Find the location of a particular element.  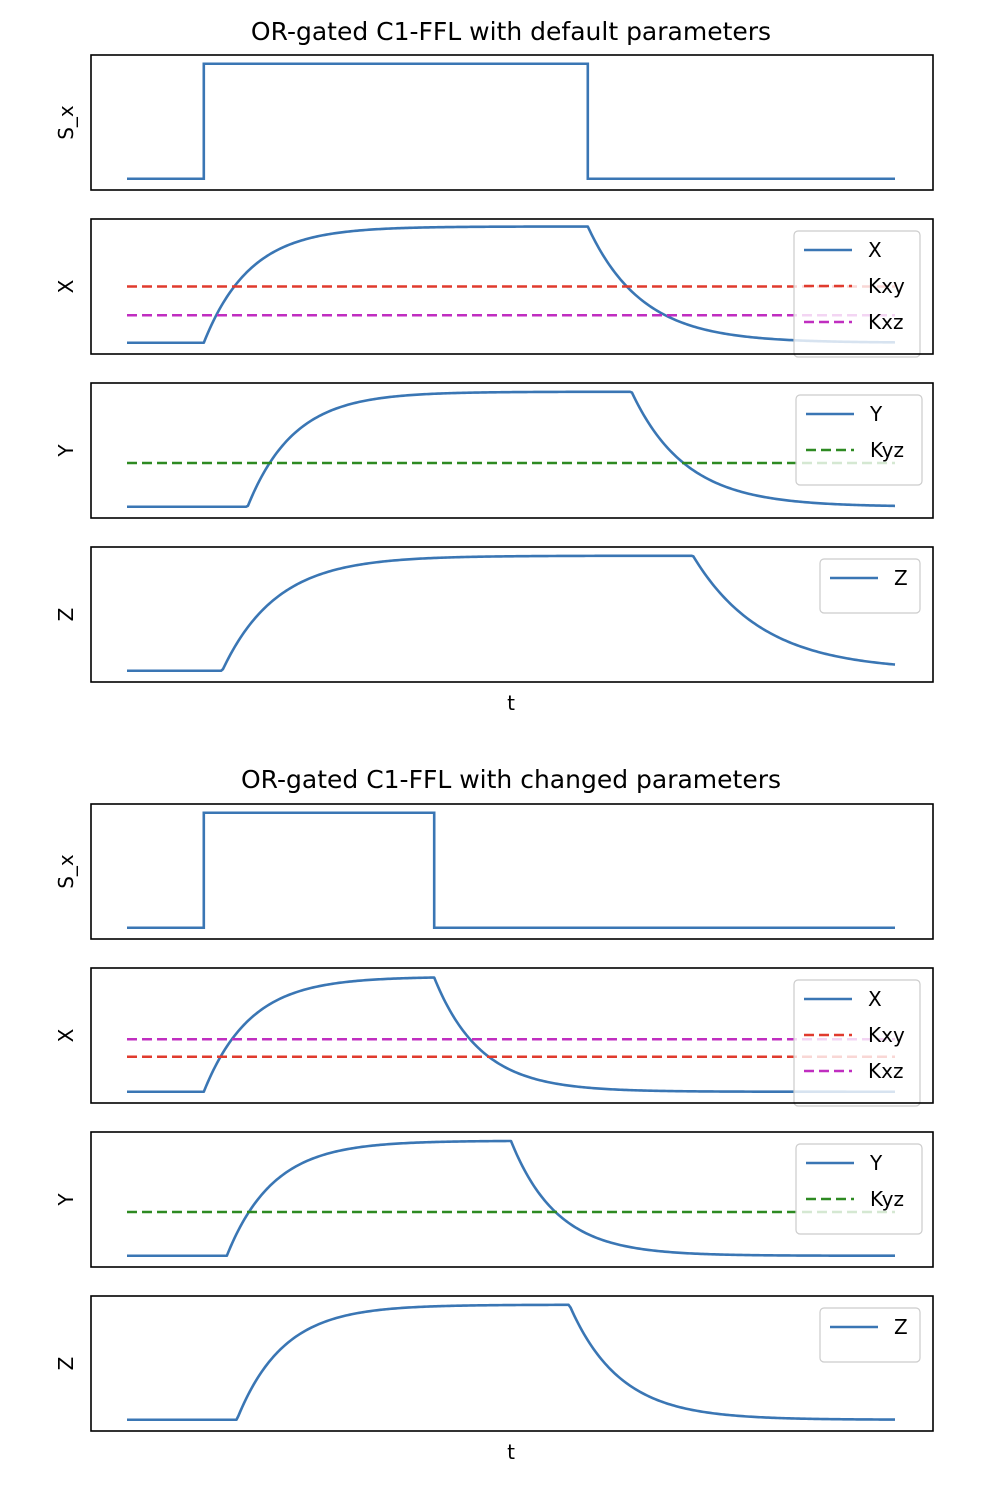

x-axis-label-1: t is located at coordinates (511, 703).